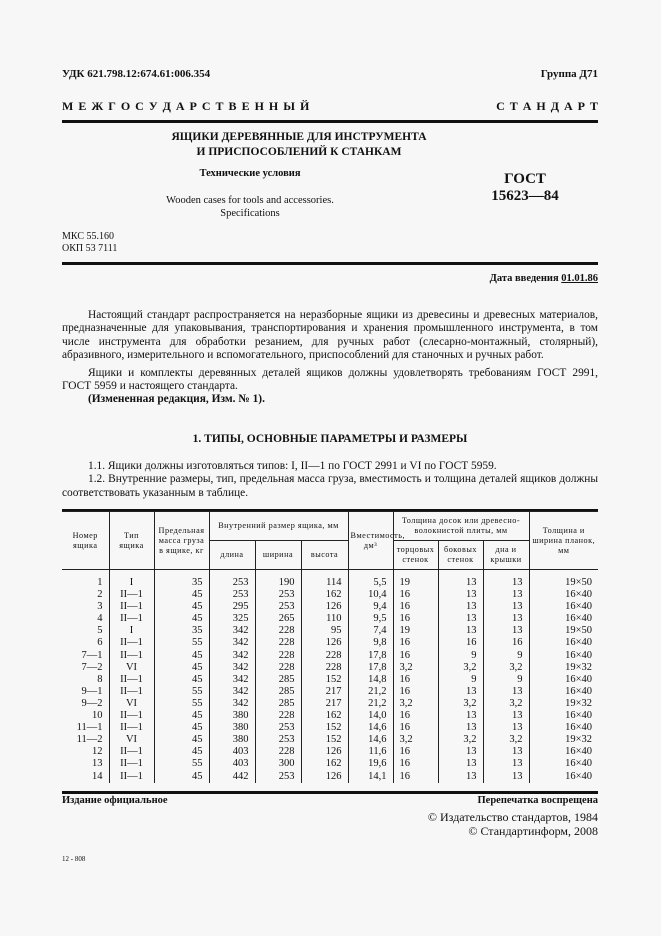 This screenshot has height=936, width=661. Describe the element at coordinates (324, 691) in the screenshot. I see `cell-height: 217` at that location.